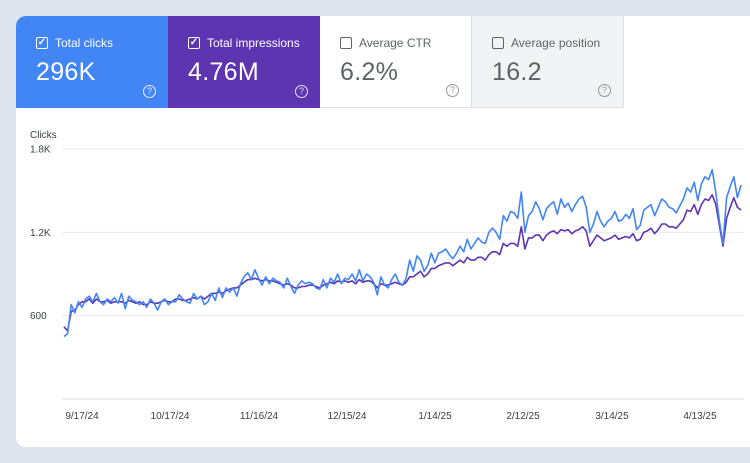 The width and height of the screenshot is (750, 463). I want to click on tile-header: ✓ Total impressions, so click(244, 43).